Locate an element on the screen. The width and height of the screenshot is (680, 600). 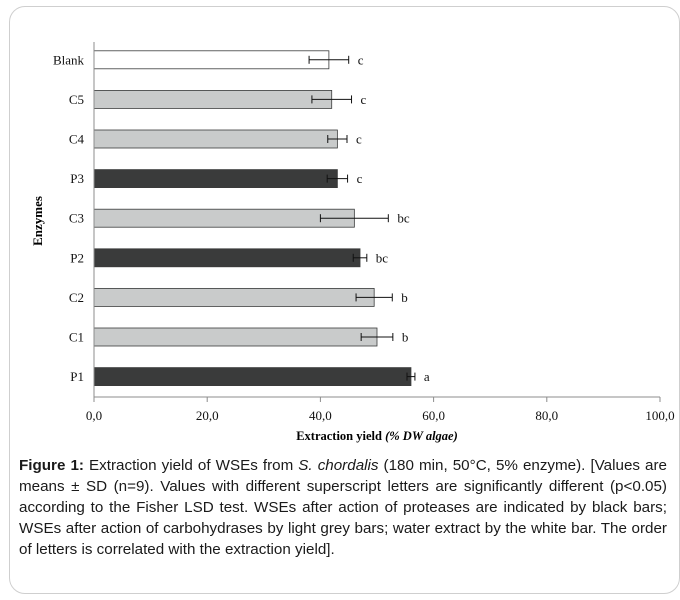
caption-label: Figure 1: is located at coordinates (51, 465).